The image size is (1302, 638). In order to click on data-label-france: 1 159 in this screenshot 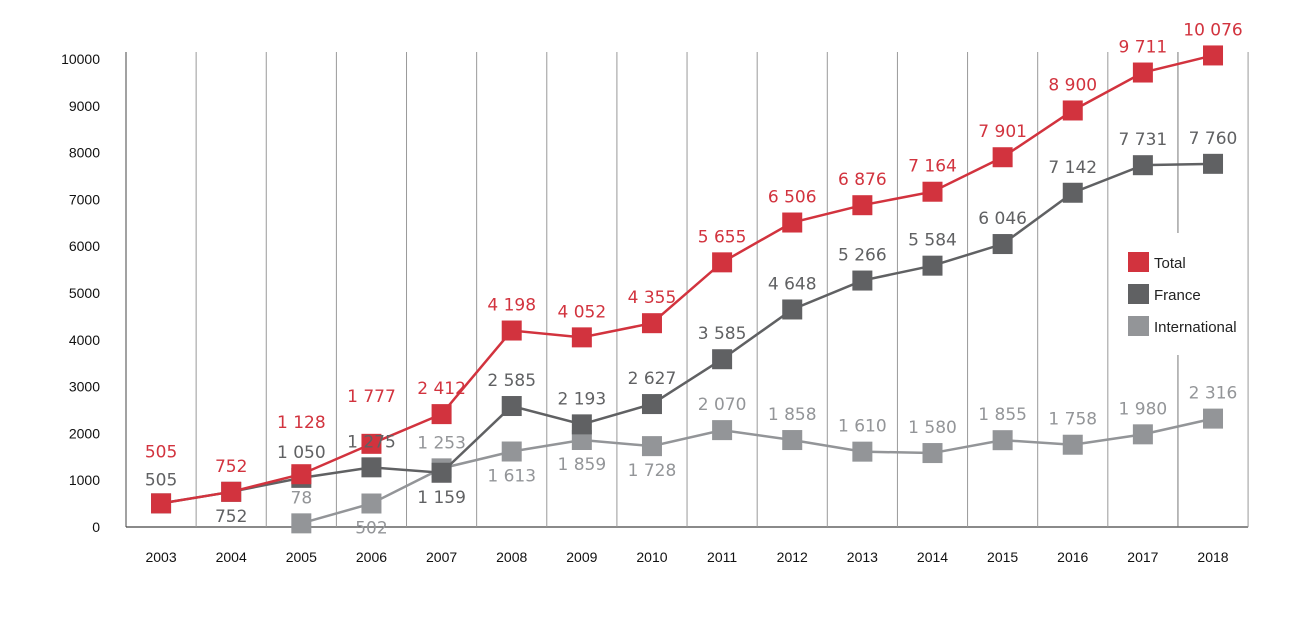, I will do `click(441, 498)`.